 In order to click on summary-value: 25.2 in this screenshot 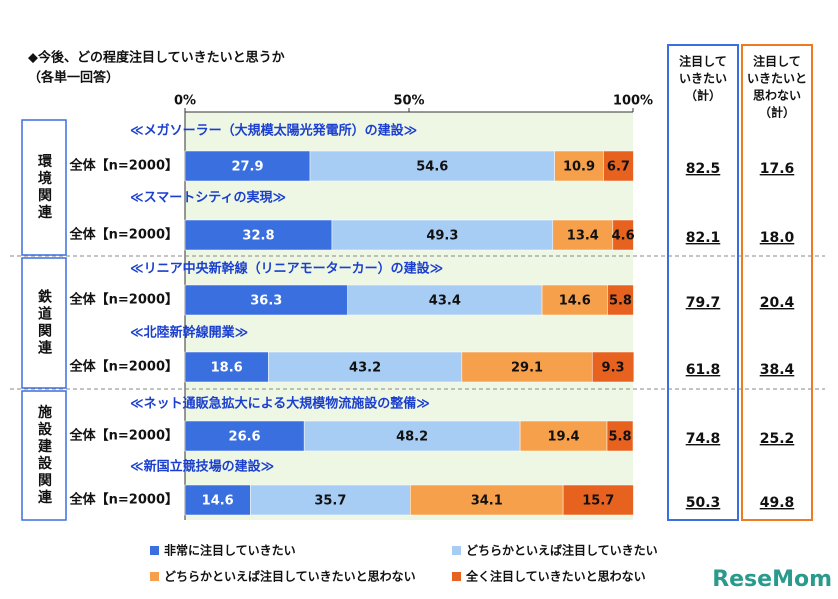, I will do `click(777, 439)`.